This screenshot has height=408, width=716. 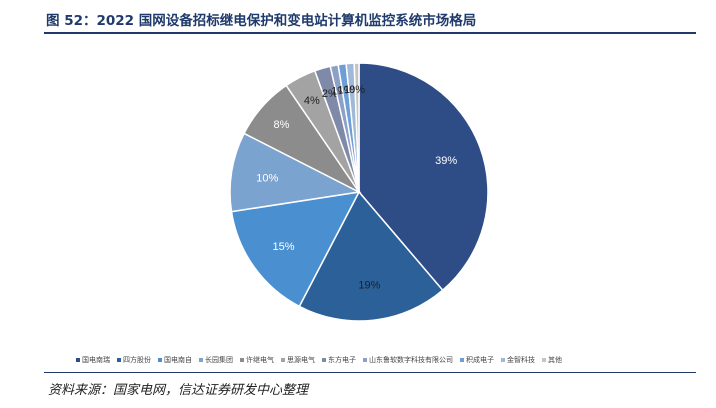 I want to click on slice-label: 2%, so click(x=330, y=94).